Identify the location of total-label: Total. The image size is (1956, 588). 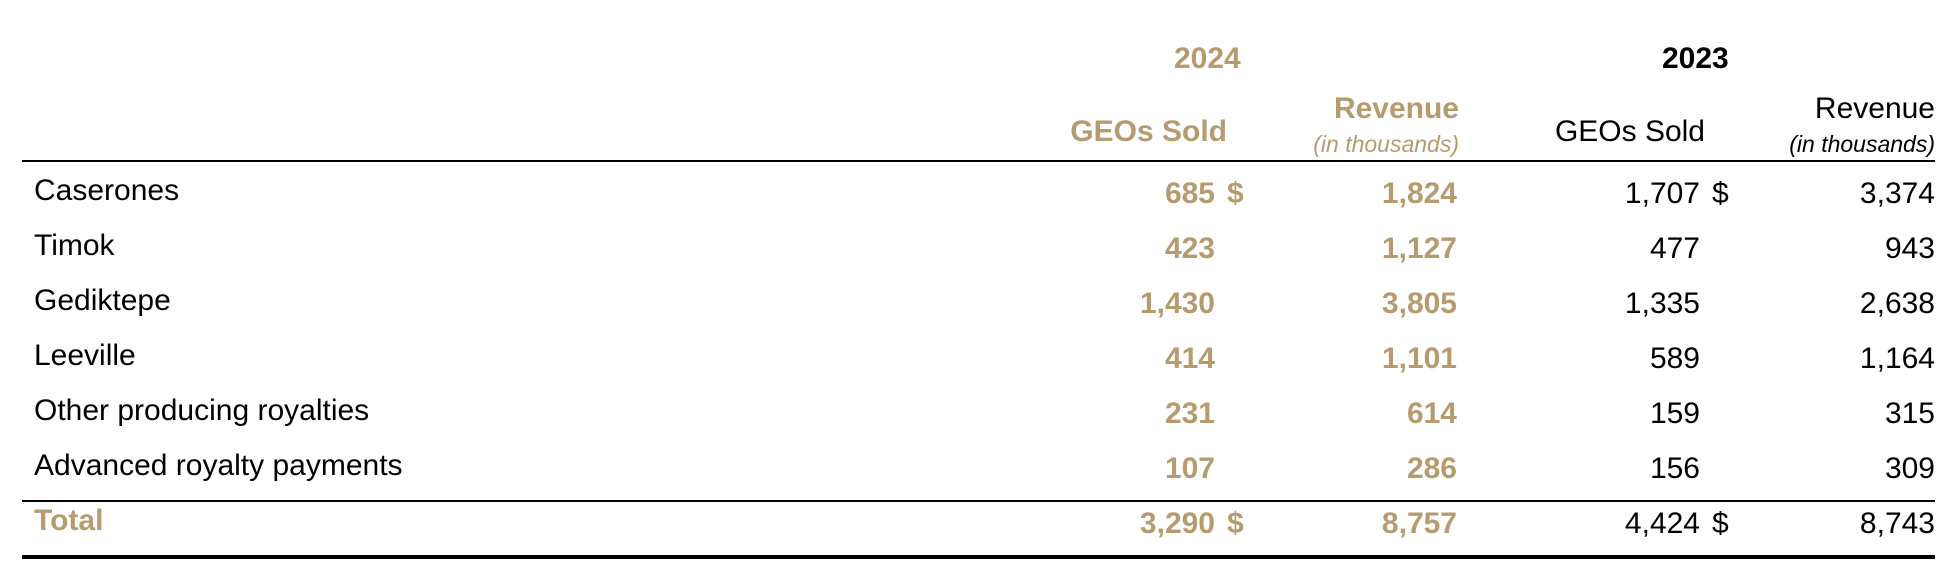
(69, 520).